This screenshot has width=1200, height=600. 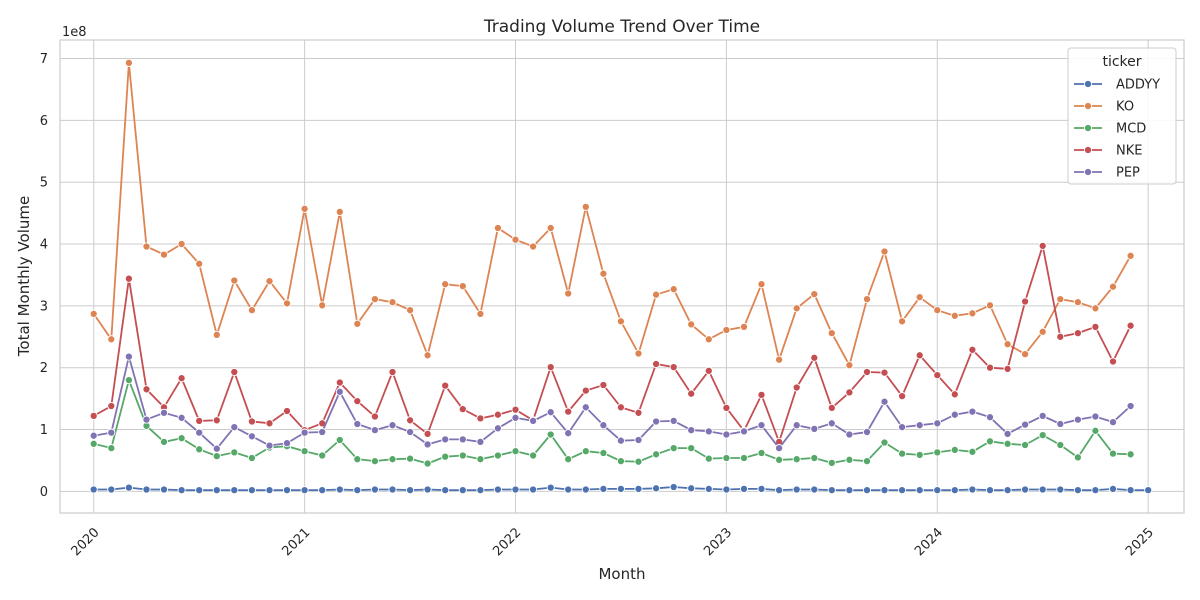 I want to click on legend-label: ADDYY, so click(x=1138, y=85).